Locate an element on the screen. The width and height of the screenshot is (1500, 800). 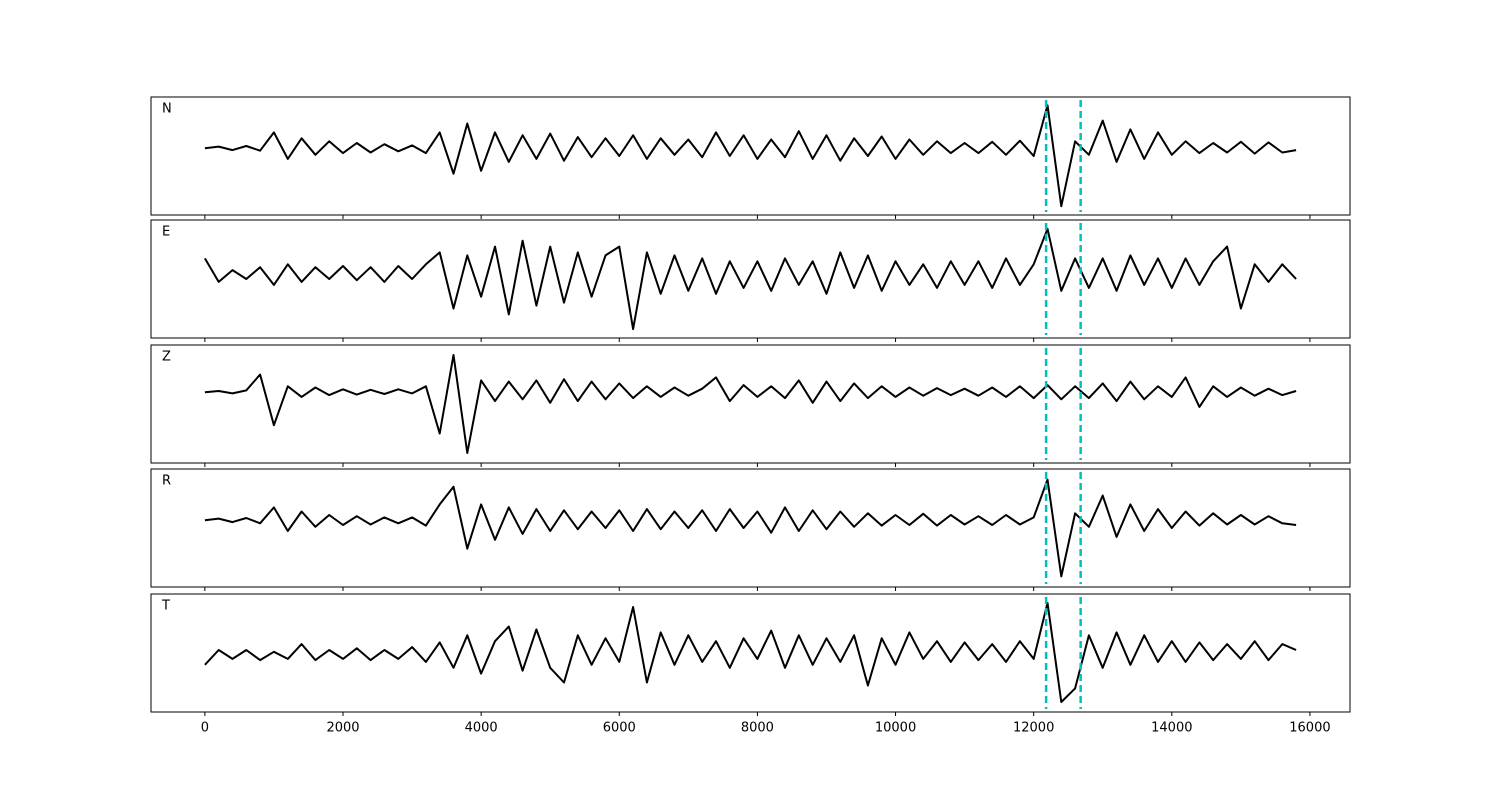
x-tick-label: 10000 is located at coordinates (895, 728).